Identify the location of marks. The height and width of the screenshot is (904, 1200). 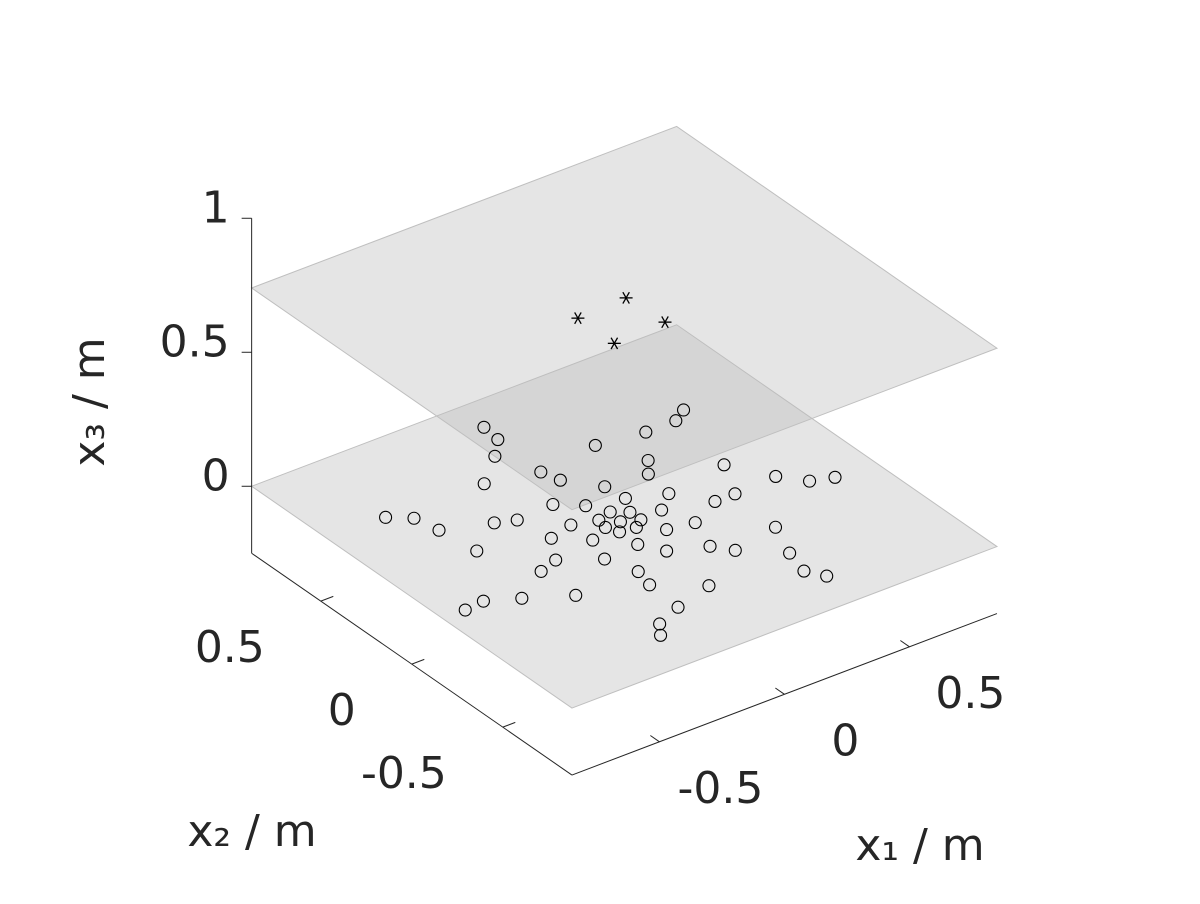
(610, 466).